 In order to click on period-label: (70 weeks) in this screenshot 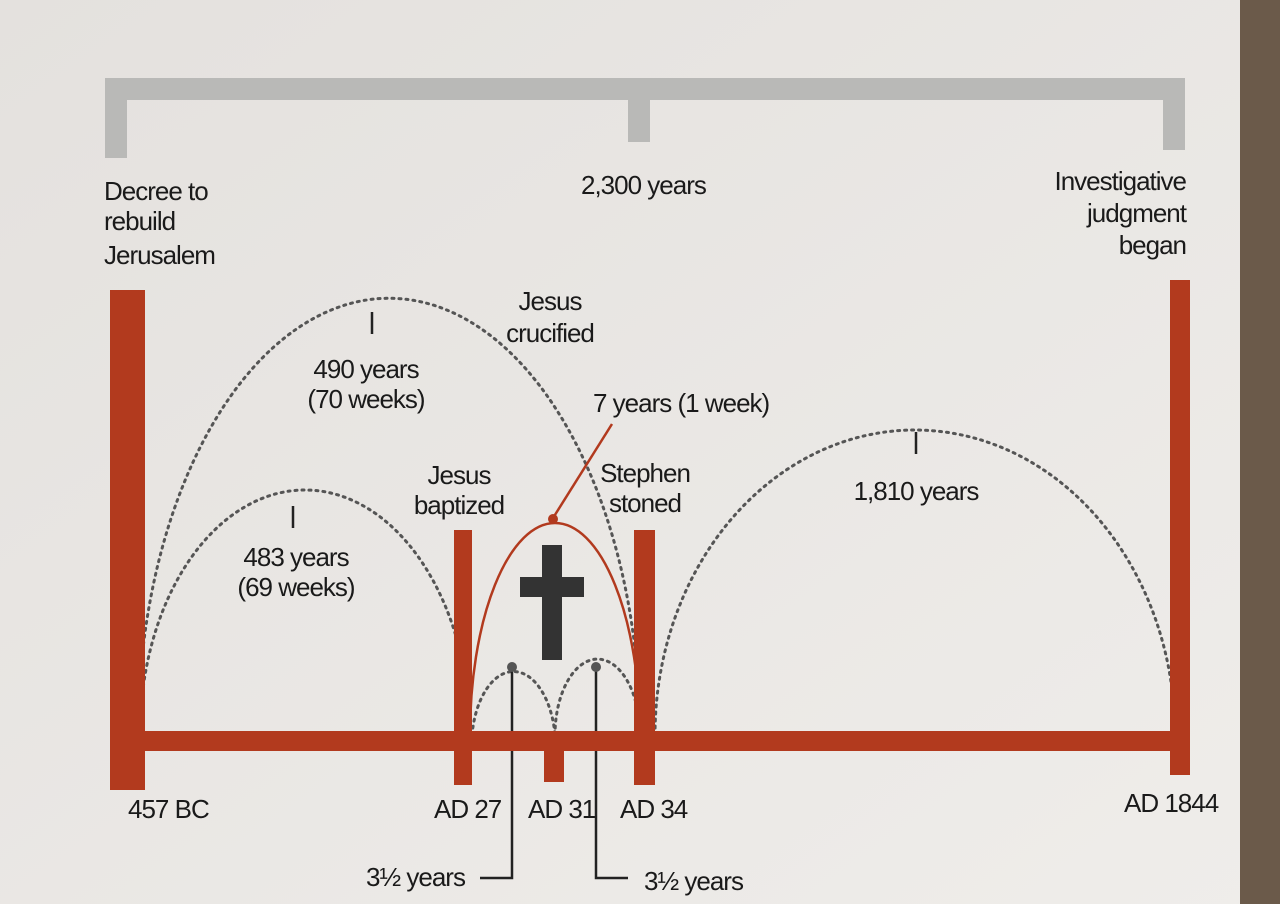, I will do `click(365, 399)`.